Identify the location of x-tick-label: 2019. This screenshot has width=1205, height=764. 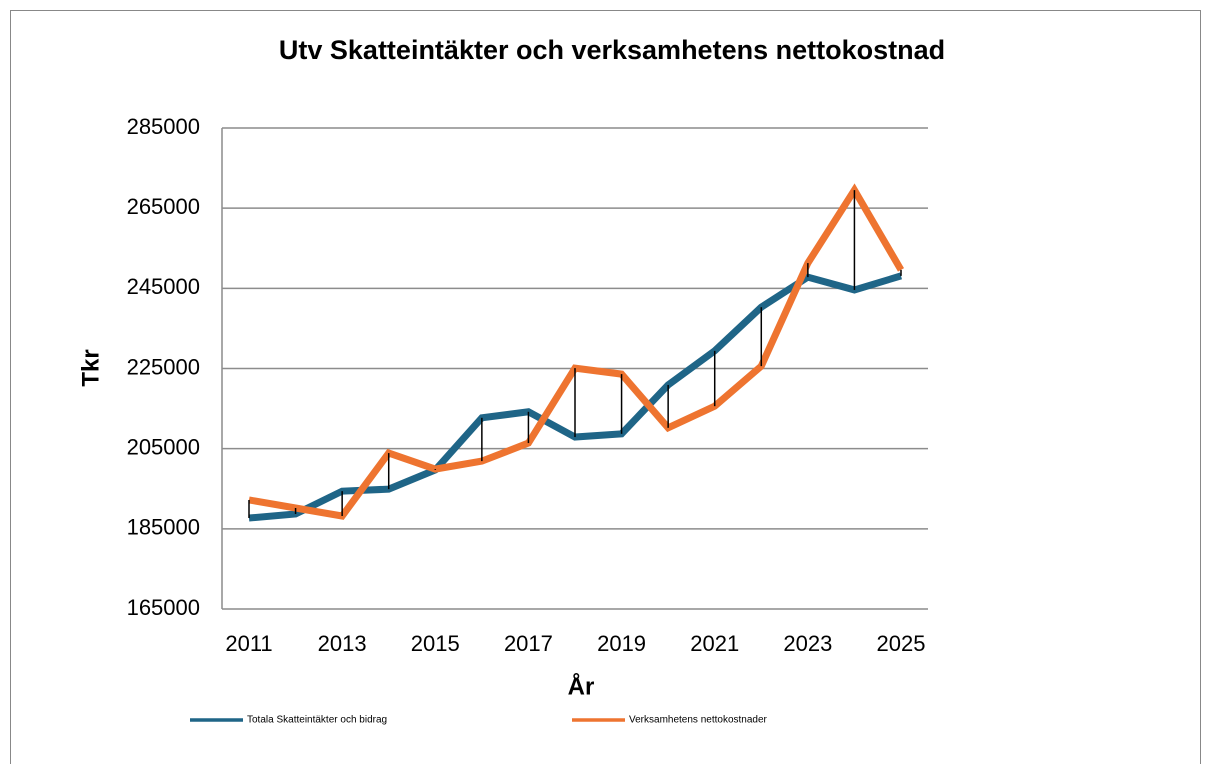
(621, 643).